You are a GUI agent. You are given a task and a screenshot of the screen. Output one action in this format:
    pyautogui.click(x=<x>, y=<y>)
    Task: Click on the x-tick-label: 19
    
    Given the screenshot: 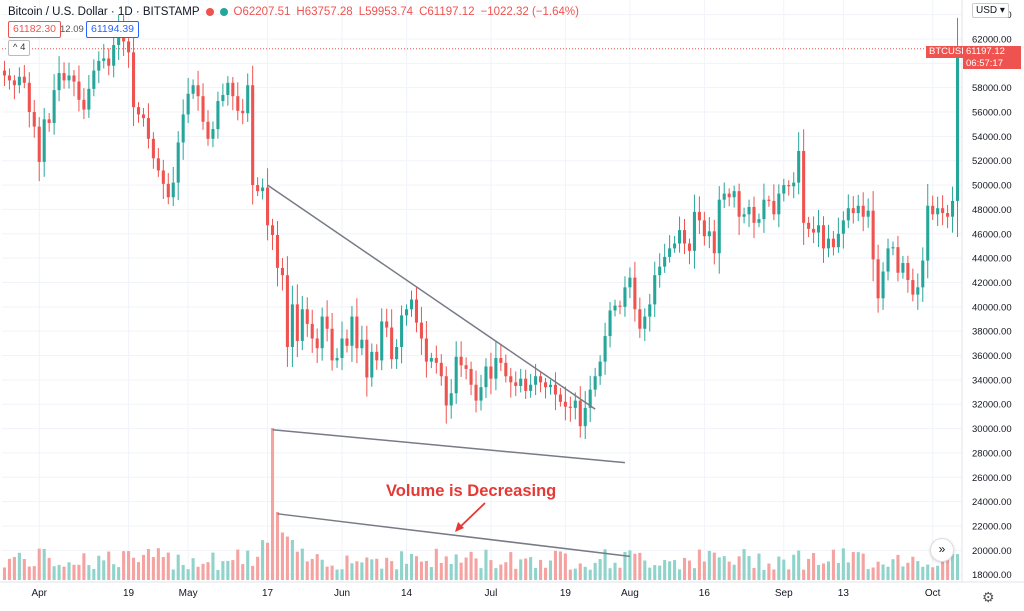 What is the action you would take?
    pyautogui.click(x=566, y=593)
    